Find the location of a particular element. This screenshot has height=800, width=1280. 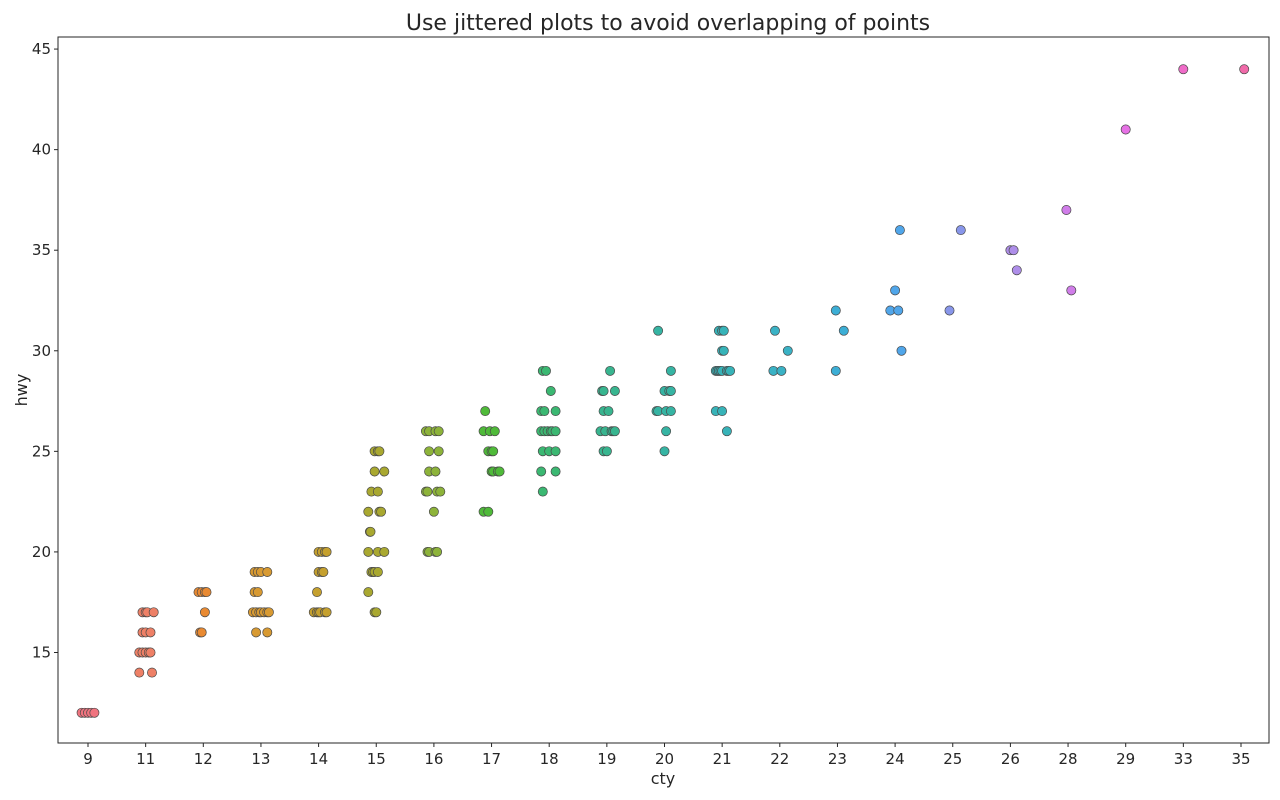

x-tick-label: 25 is located at coordinates (952, 759).